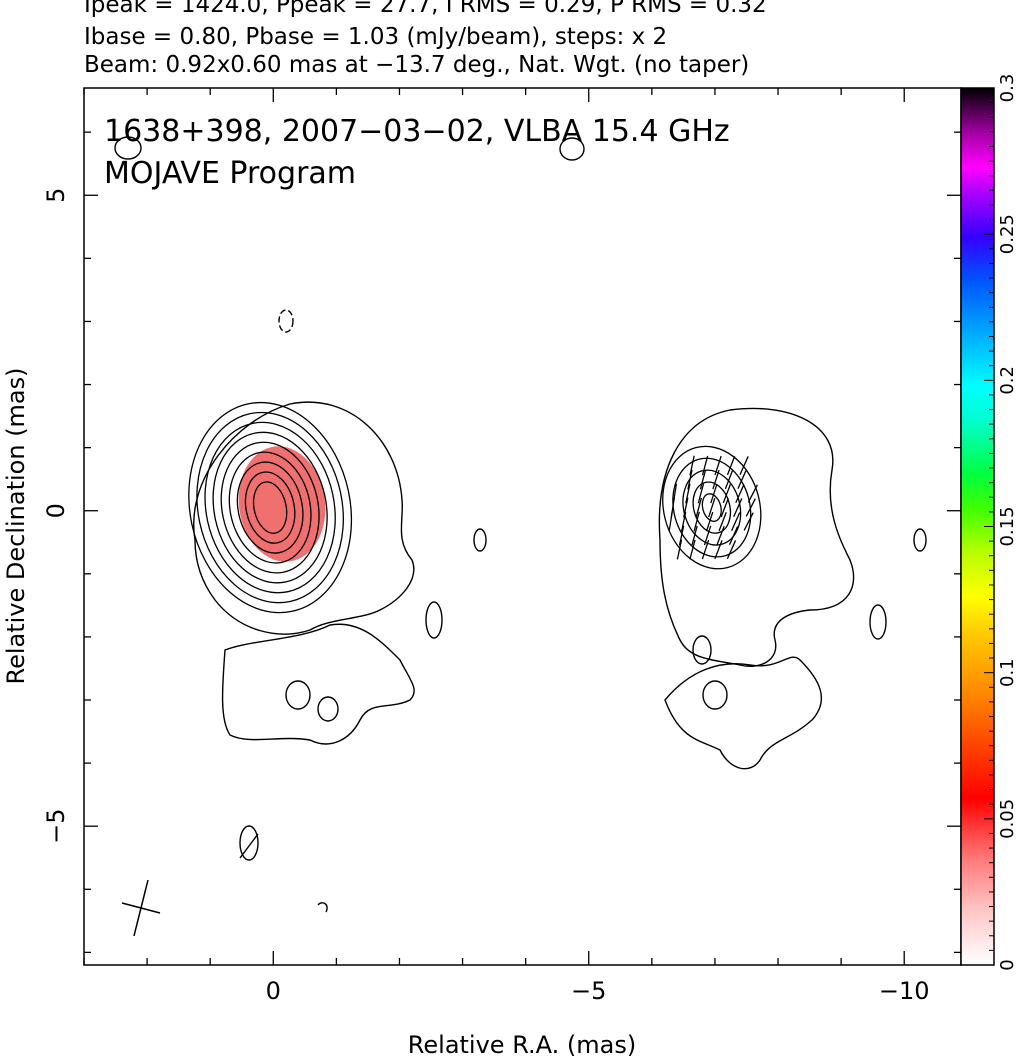 Image resolution: width=1022 pixels, height=1061 pixels. Describe the element at coordinates (56, 195) in the screenshot. I see `y-tick-label: 5` at that location.